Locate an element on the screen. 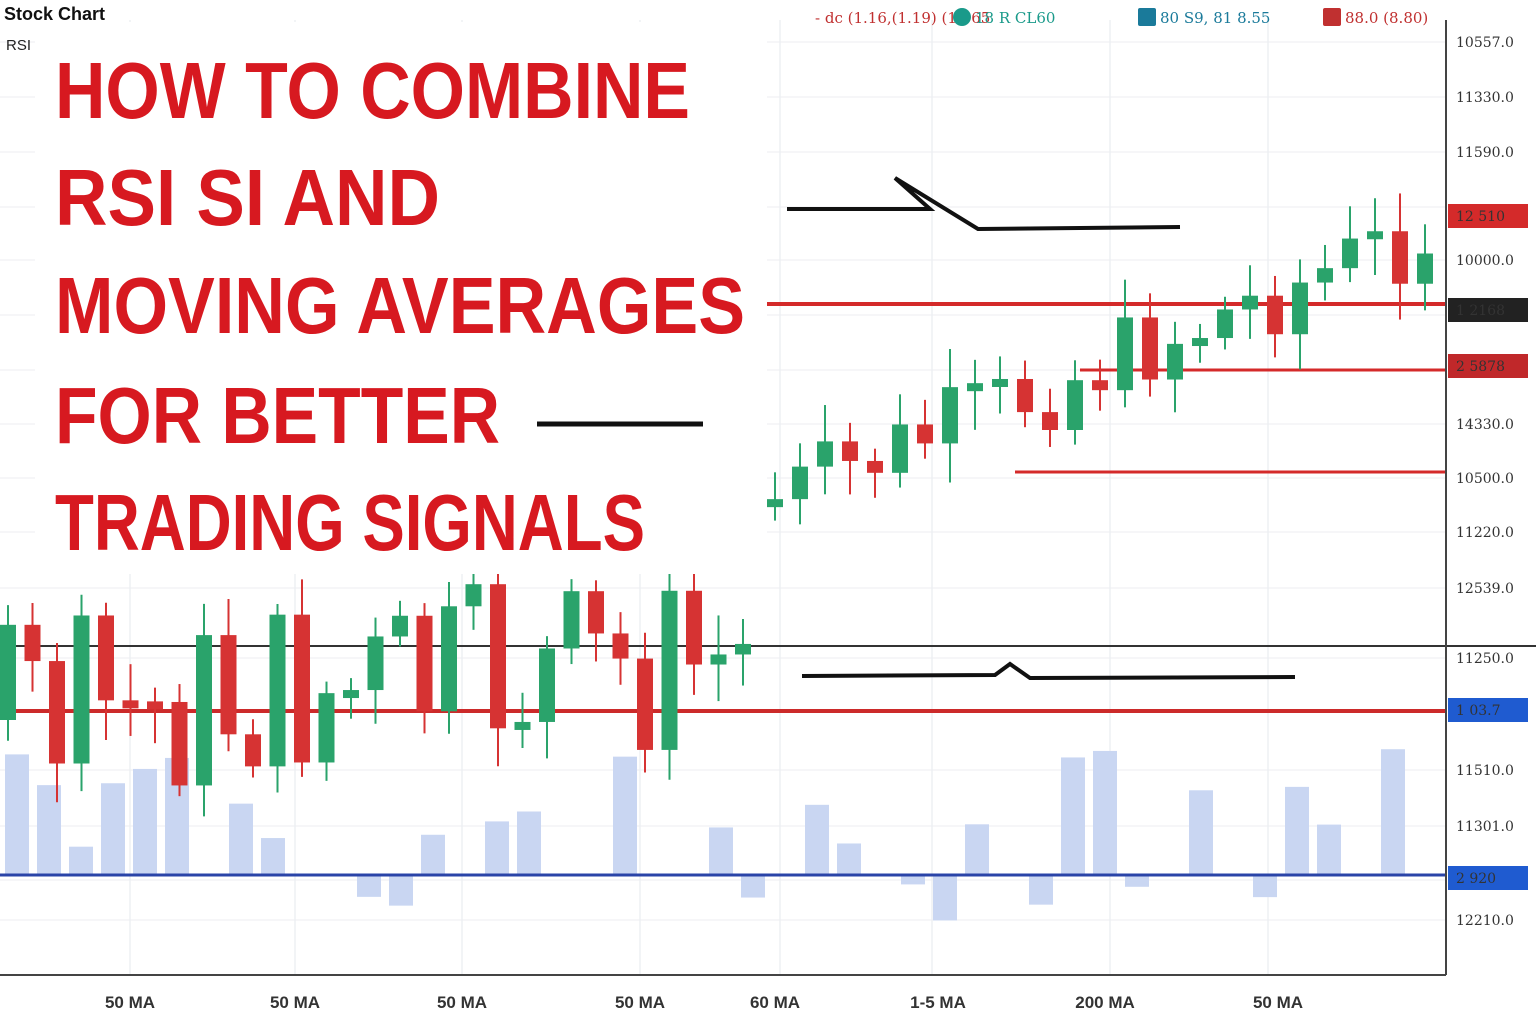 This screenshot has width=1536, height=1024. price-label: 11220.0 is located at coordinates (1485, 533).